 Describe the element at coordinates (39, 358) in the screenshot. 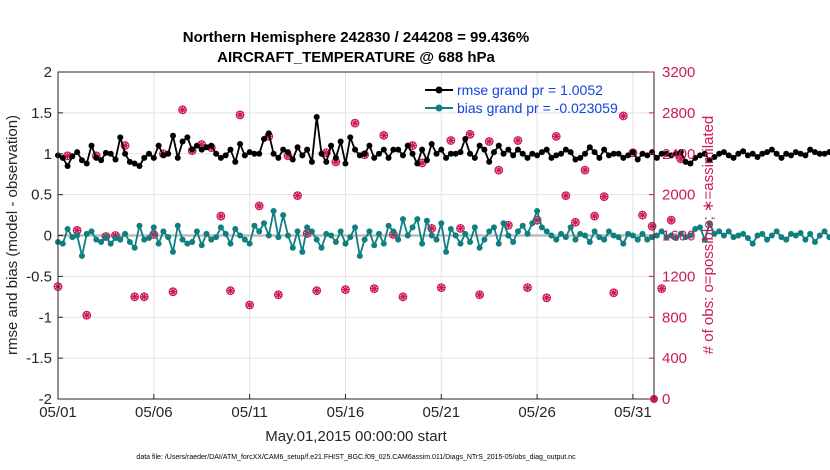

I see `y-left-tick-label: -1.5` at that location.